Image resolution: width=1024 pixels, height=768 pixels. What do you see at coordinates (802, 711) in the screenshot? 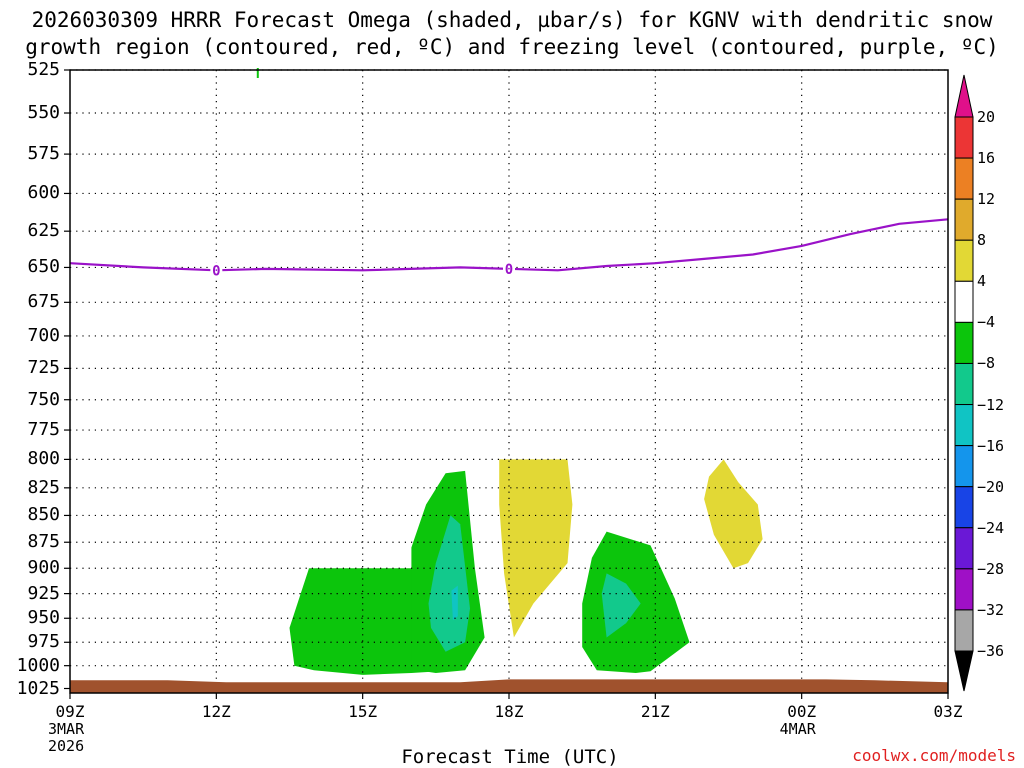
I see `x-tick-label: 00Z` at bounding box center [802, 711].